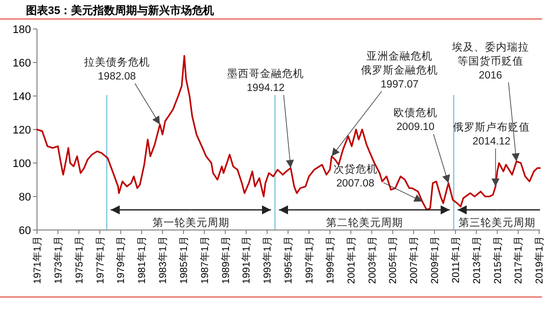 The height and width of the screenshot is (322, 554). Describe the element at coordinates (435, 260) in the screenshot. I see `x-tick-label: 2009年1月` at that location.